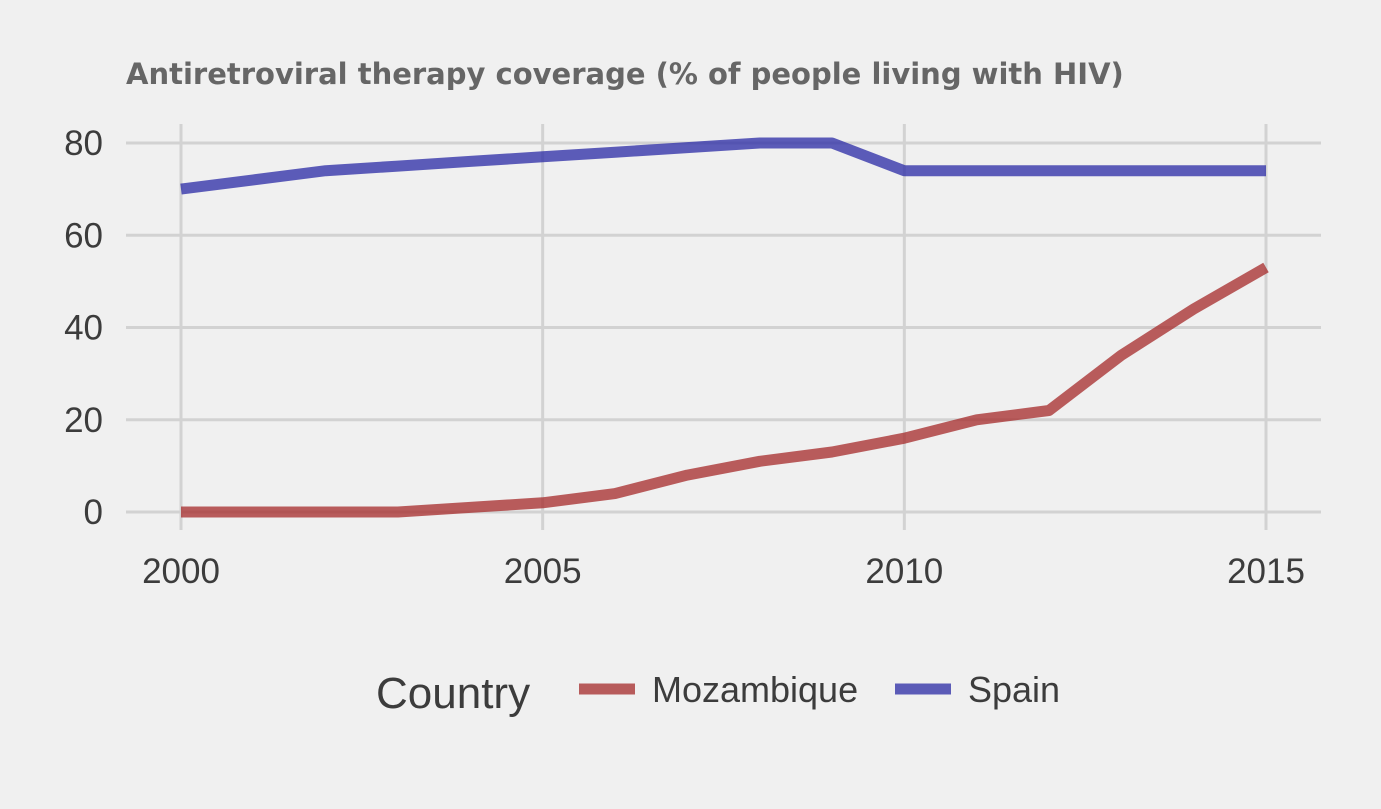  Describe the element at coordinates (904, 571) in the screenshot. I see `x-tick-label: 2010` at that location.